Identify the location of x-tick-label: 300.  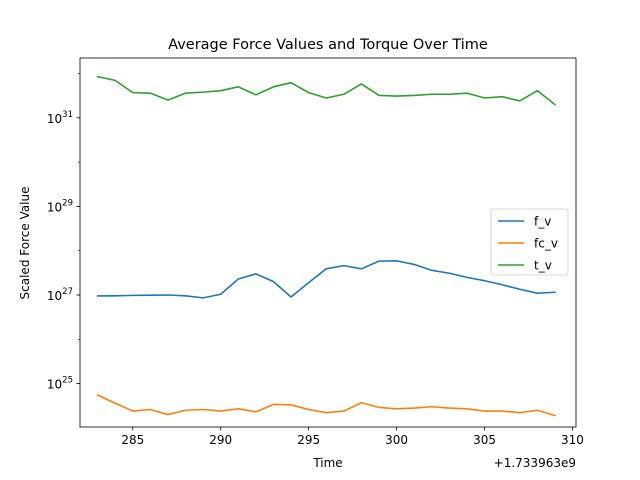
(396, 440).